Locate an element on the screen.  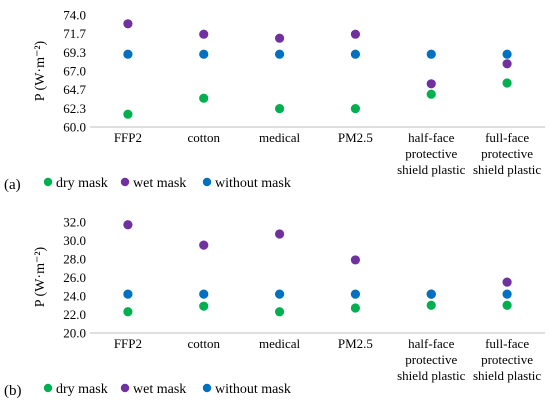
y-tick-label: 64.7 is located at coordinates (74, 89).